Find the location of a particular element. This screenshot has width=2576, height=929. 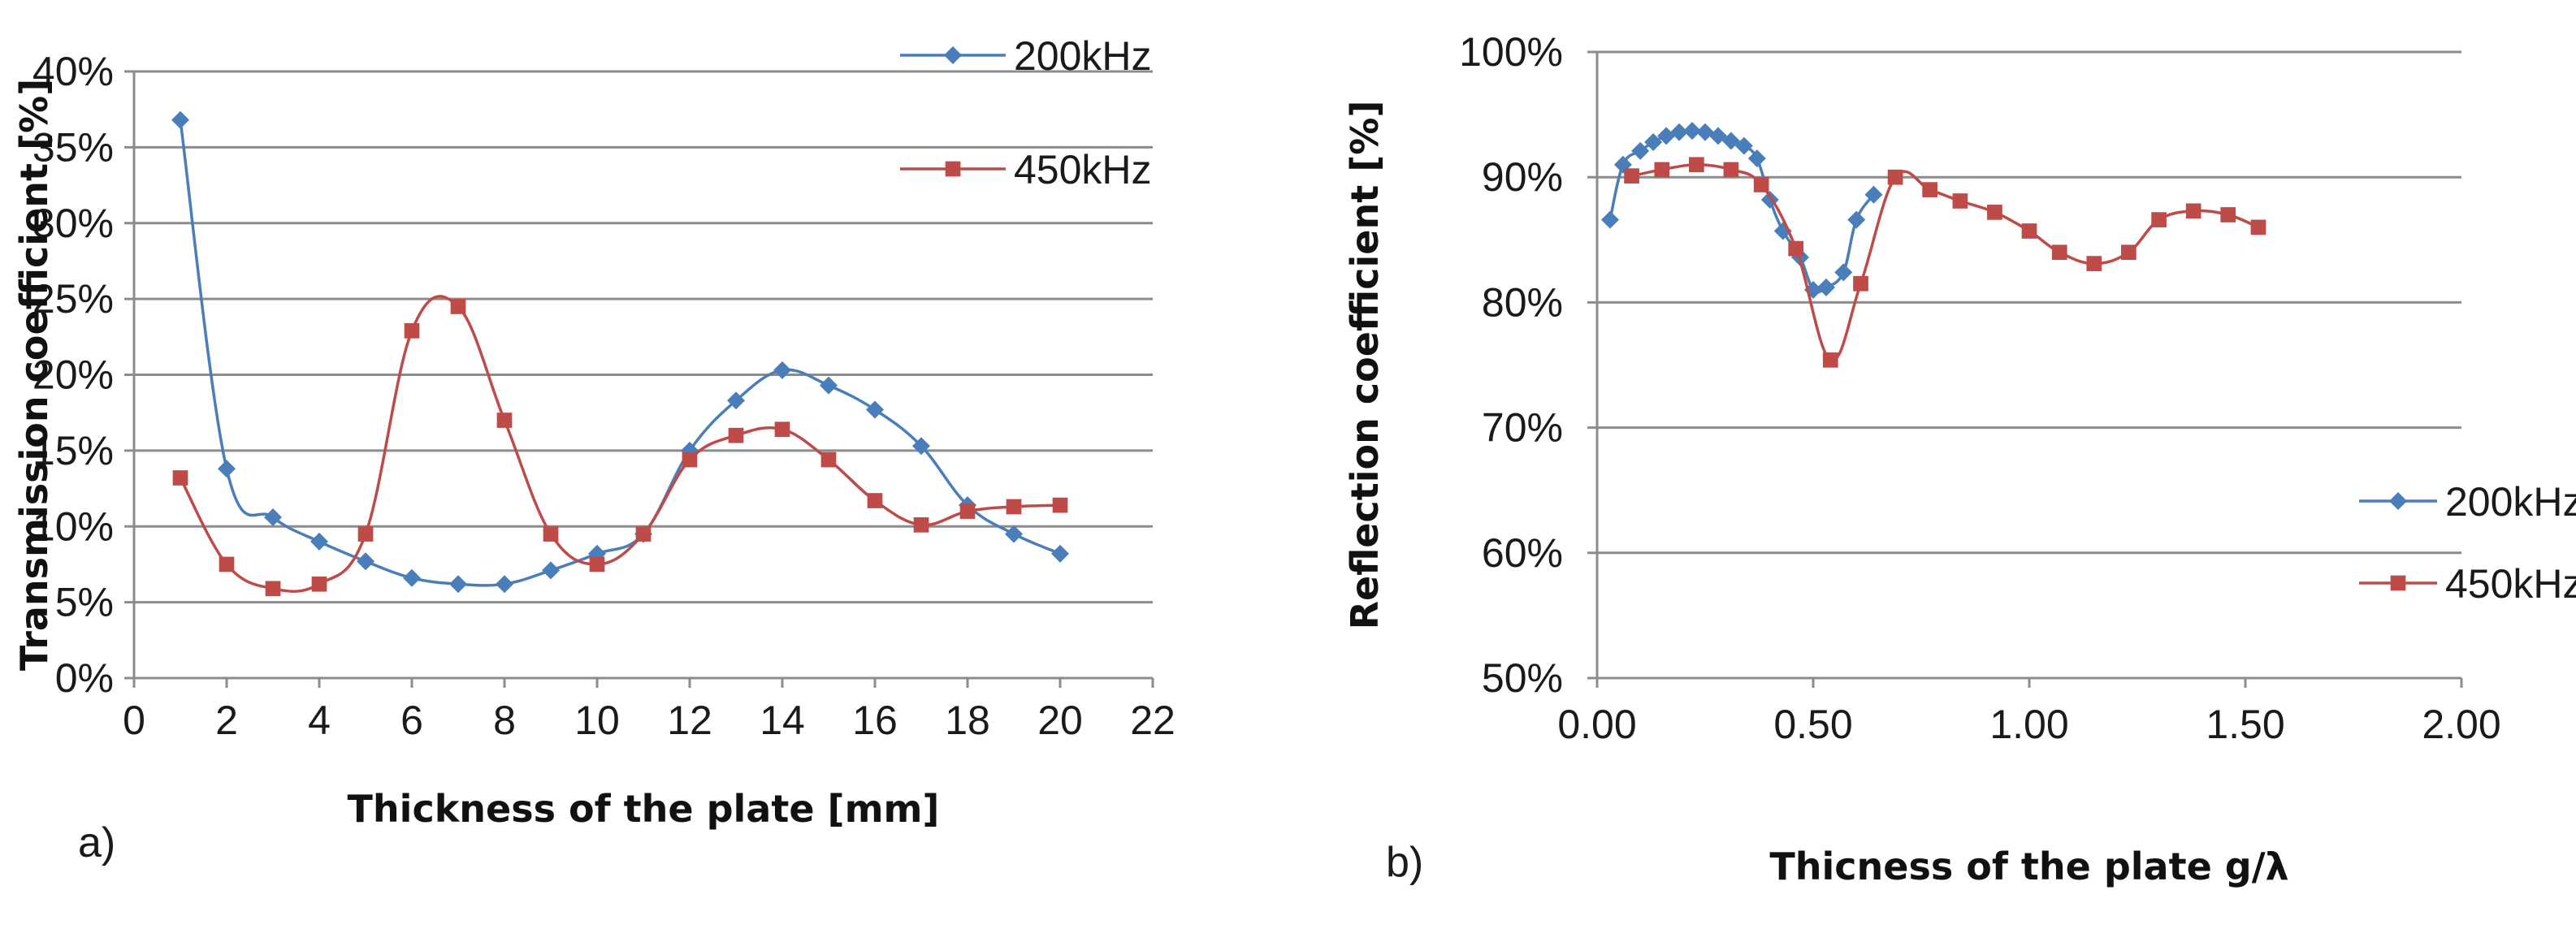

series-line-450kHz is located at coordinates (620, 444).